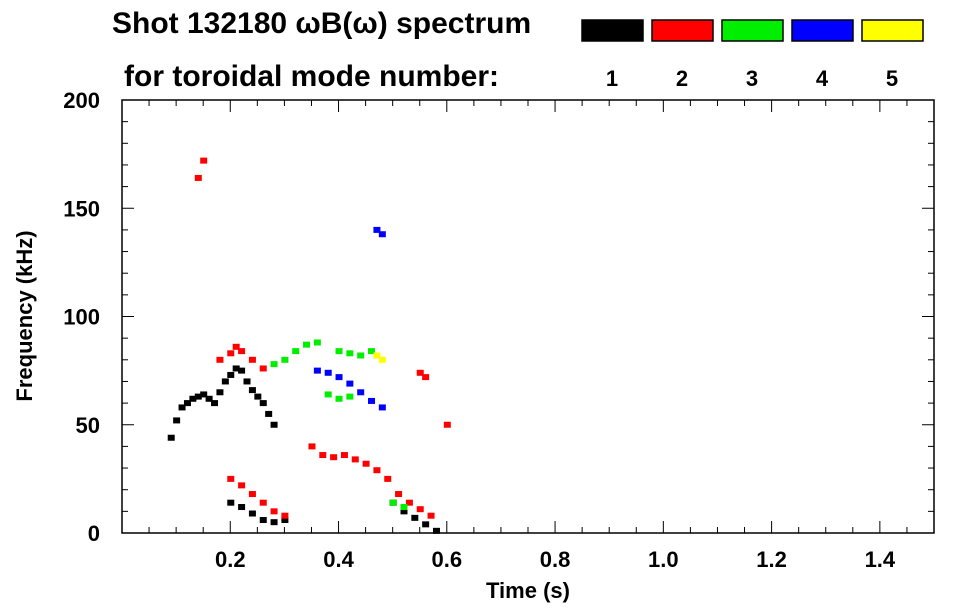 Image resolution: width=963 pixels, height=615 pixels. I want to click on legend-label-4: 4, so click(822, 78).